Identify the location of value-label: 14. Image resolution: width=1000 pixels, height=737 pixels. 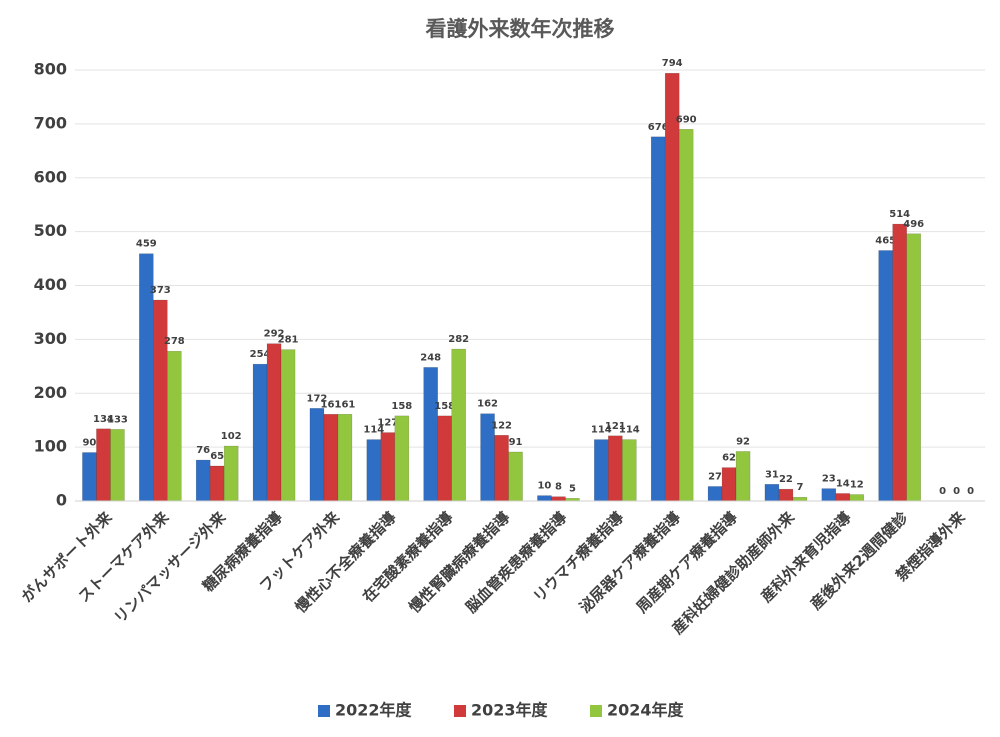
(843, 483).